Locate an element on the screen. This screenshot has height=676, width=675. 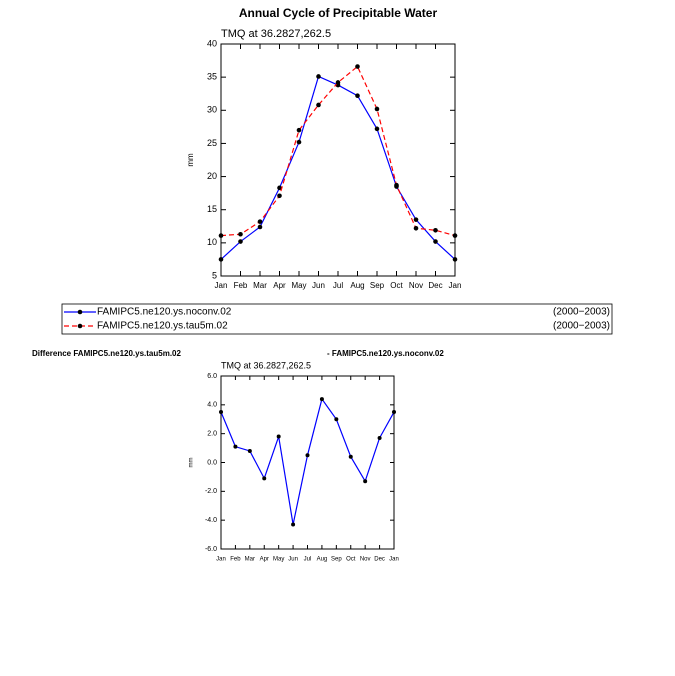
y-tick-label: 10 is located at coordinates (212, 242).